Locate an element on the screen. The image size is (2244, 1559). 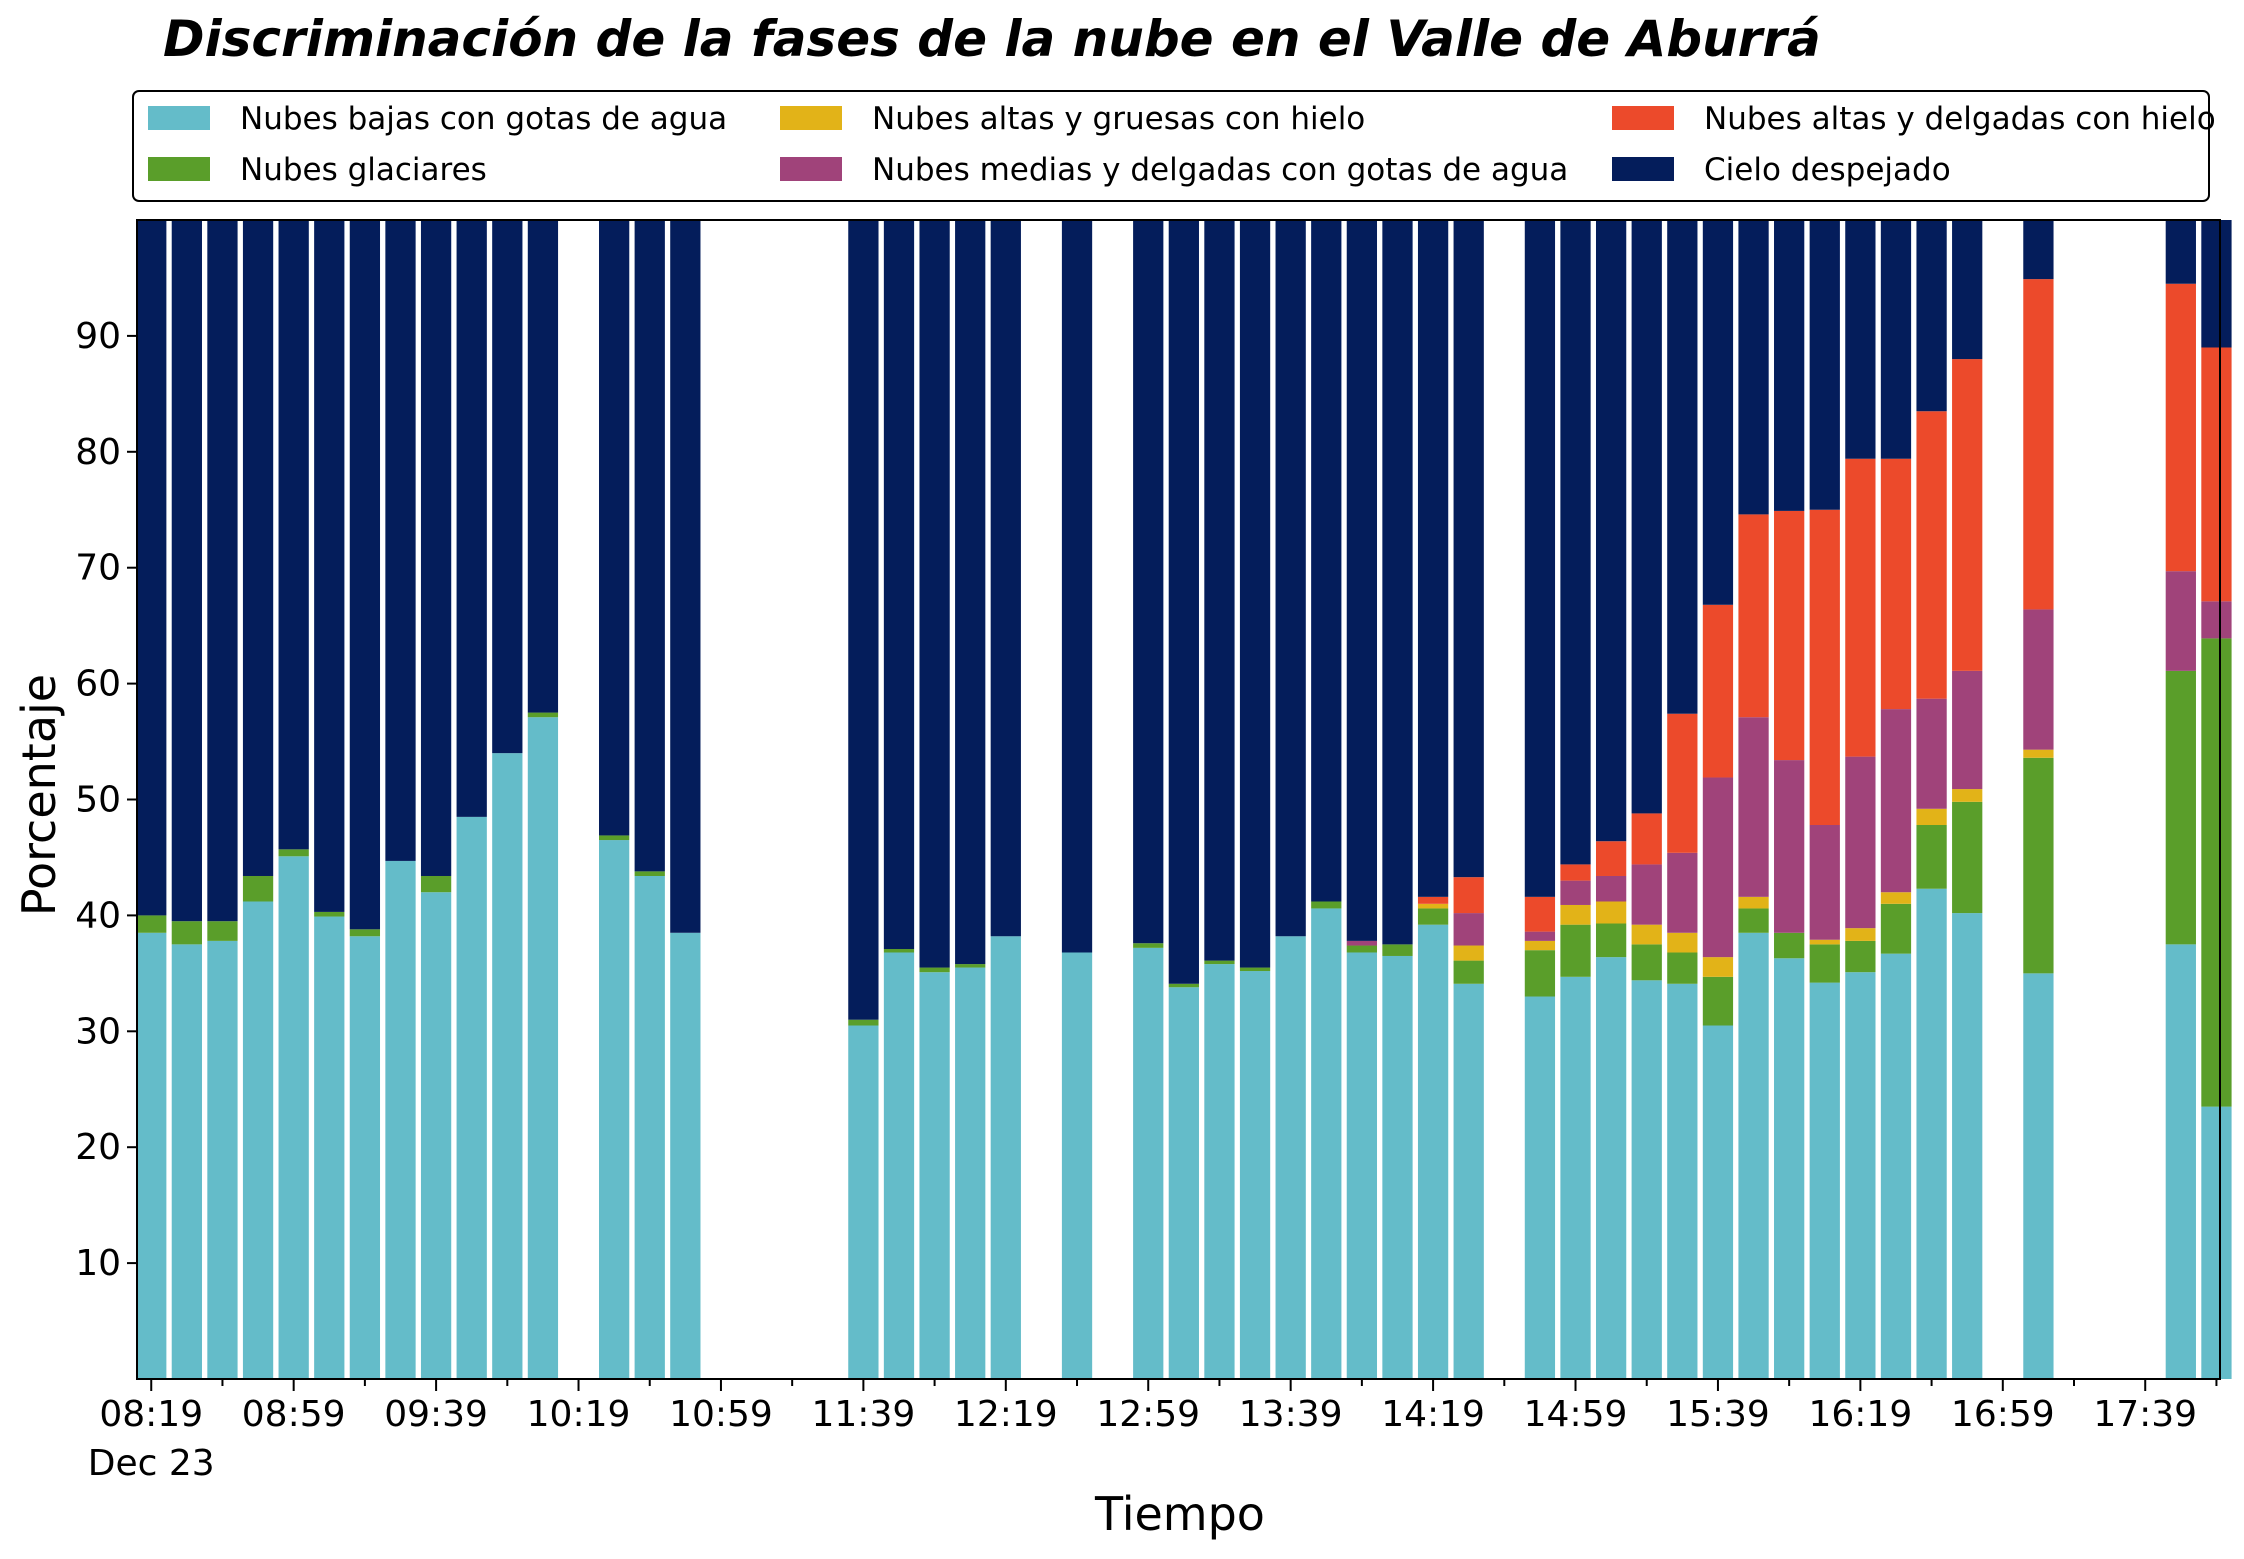
x-tick-label: 10:19 is located at coordinates (579, 1414).